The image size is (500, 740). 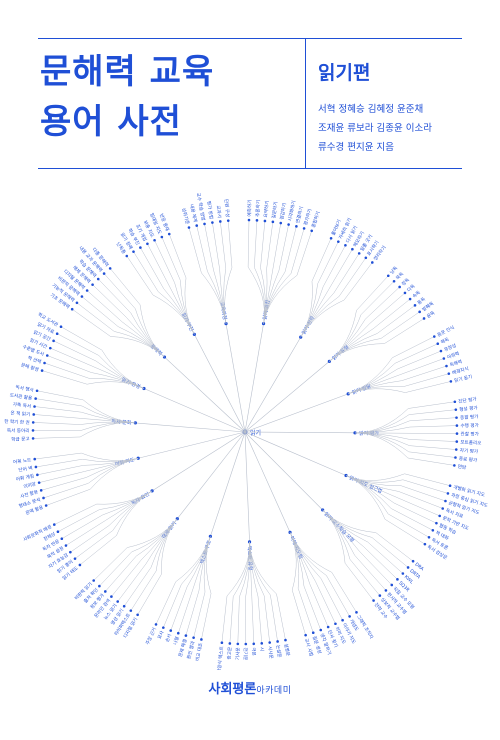 What do you see at coordinates (185, 216) in the screenshot?
I see `leaf-label: 성취기준` at bounding box center [185, 216].